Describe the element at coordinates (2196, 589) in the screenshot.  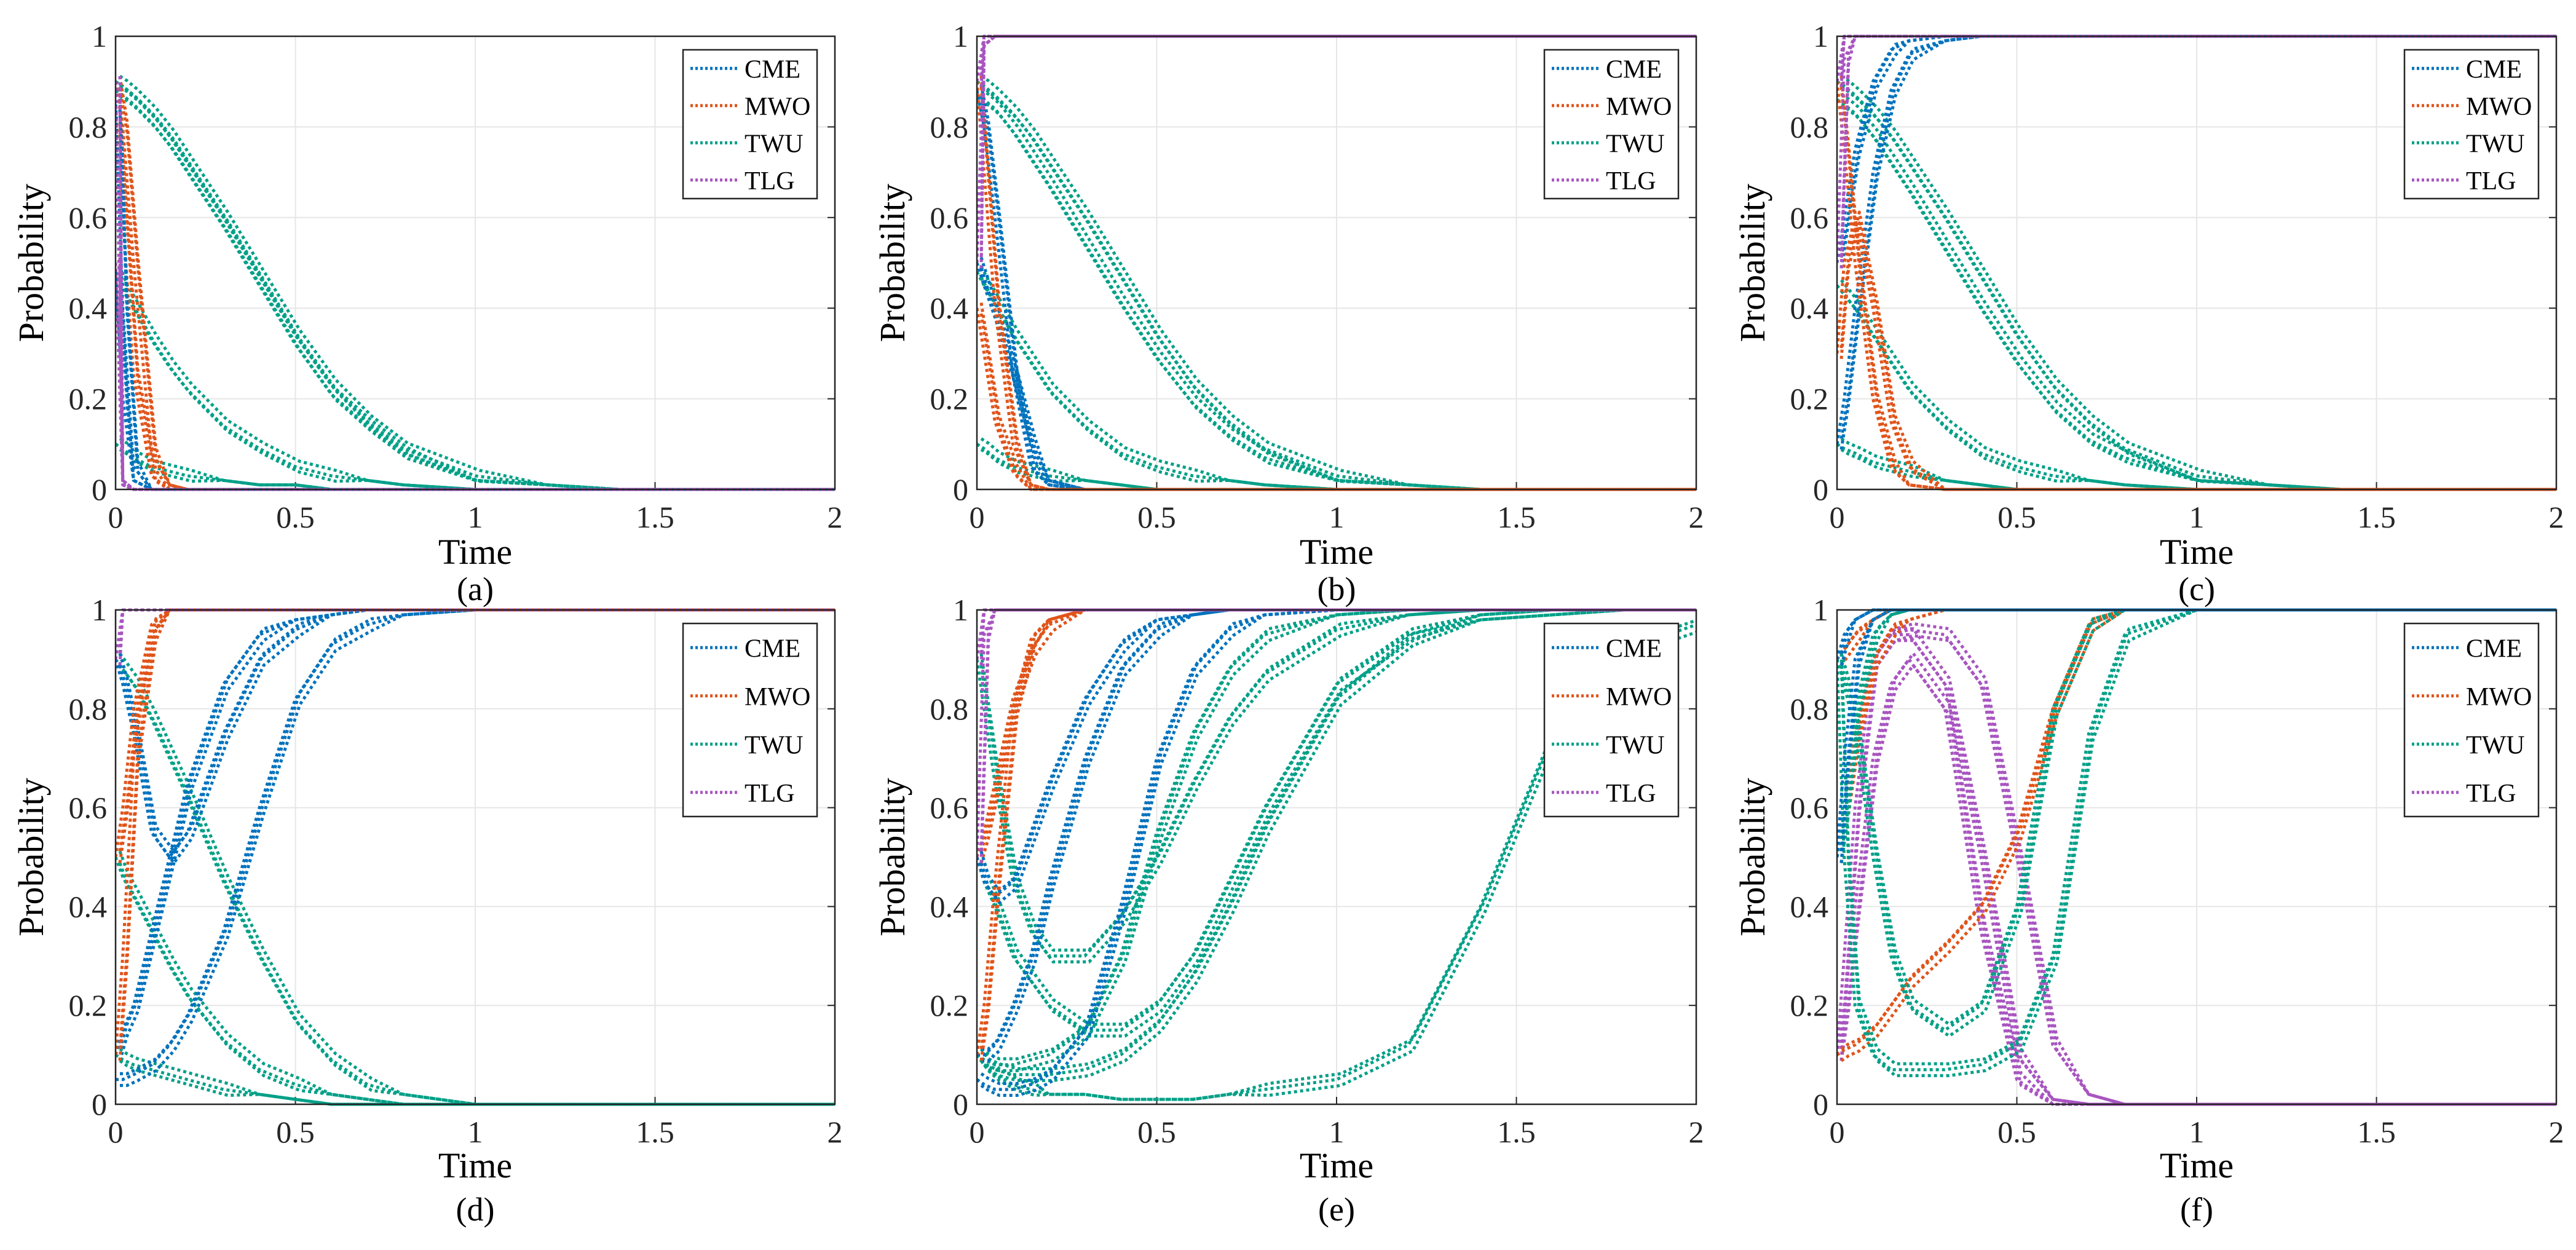
I see `subplot-caption: (c)` at that location.